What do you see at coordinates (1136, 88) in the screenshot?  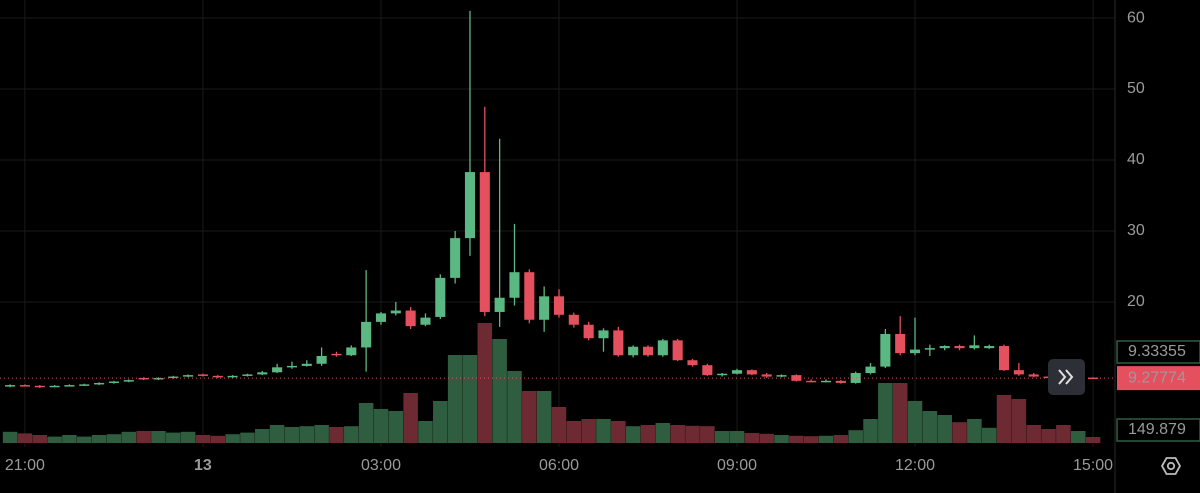 I see `y-tick-label: 50` at bounding box center [1136, 88].